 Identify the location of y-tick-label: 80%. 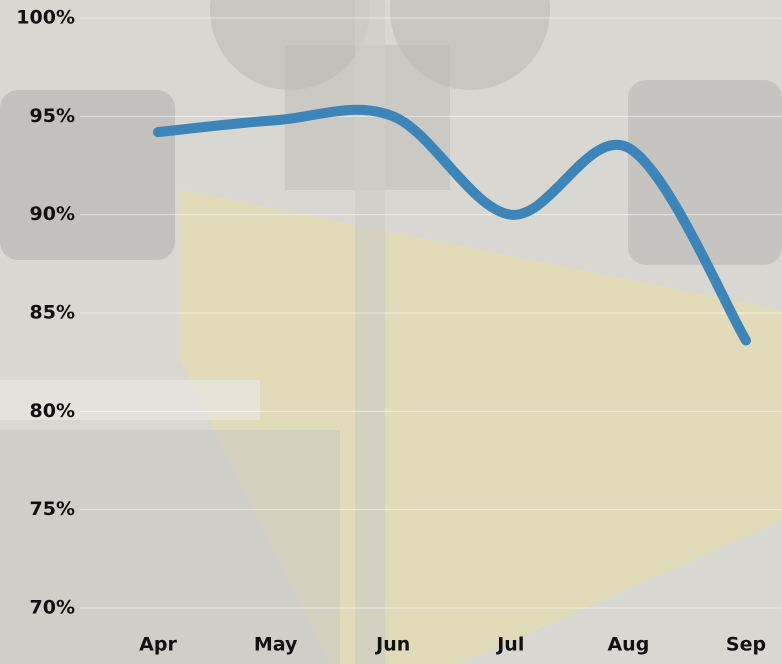
(52, 411).